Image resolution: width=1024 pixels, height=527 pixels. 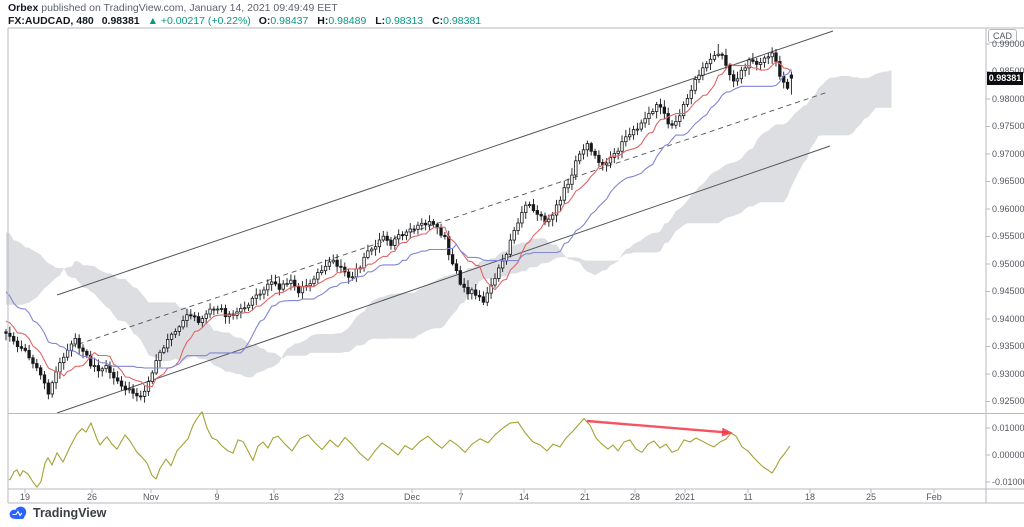 I want to click on time-axis-label: 18, so click(x=810, y=497).